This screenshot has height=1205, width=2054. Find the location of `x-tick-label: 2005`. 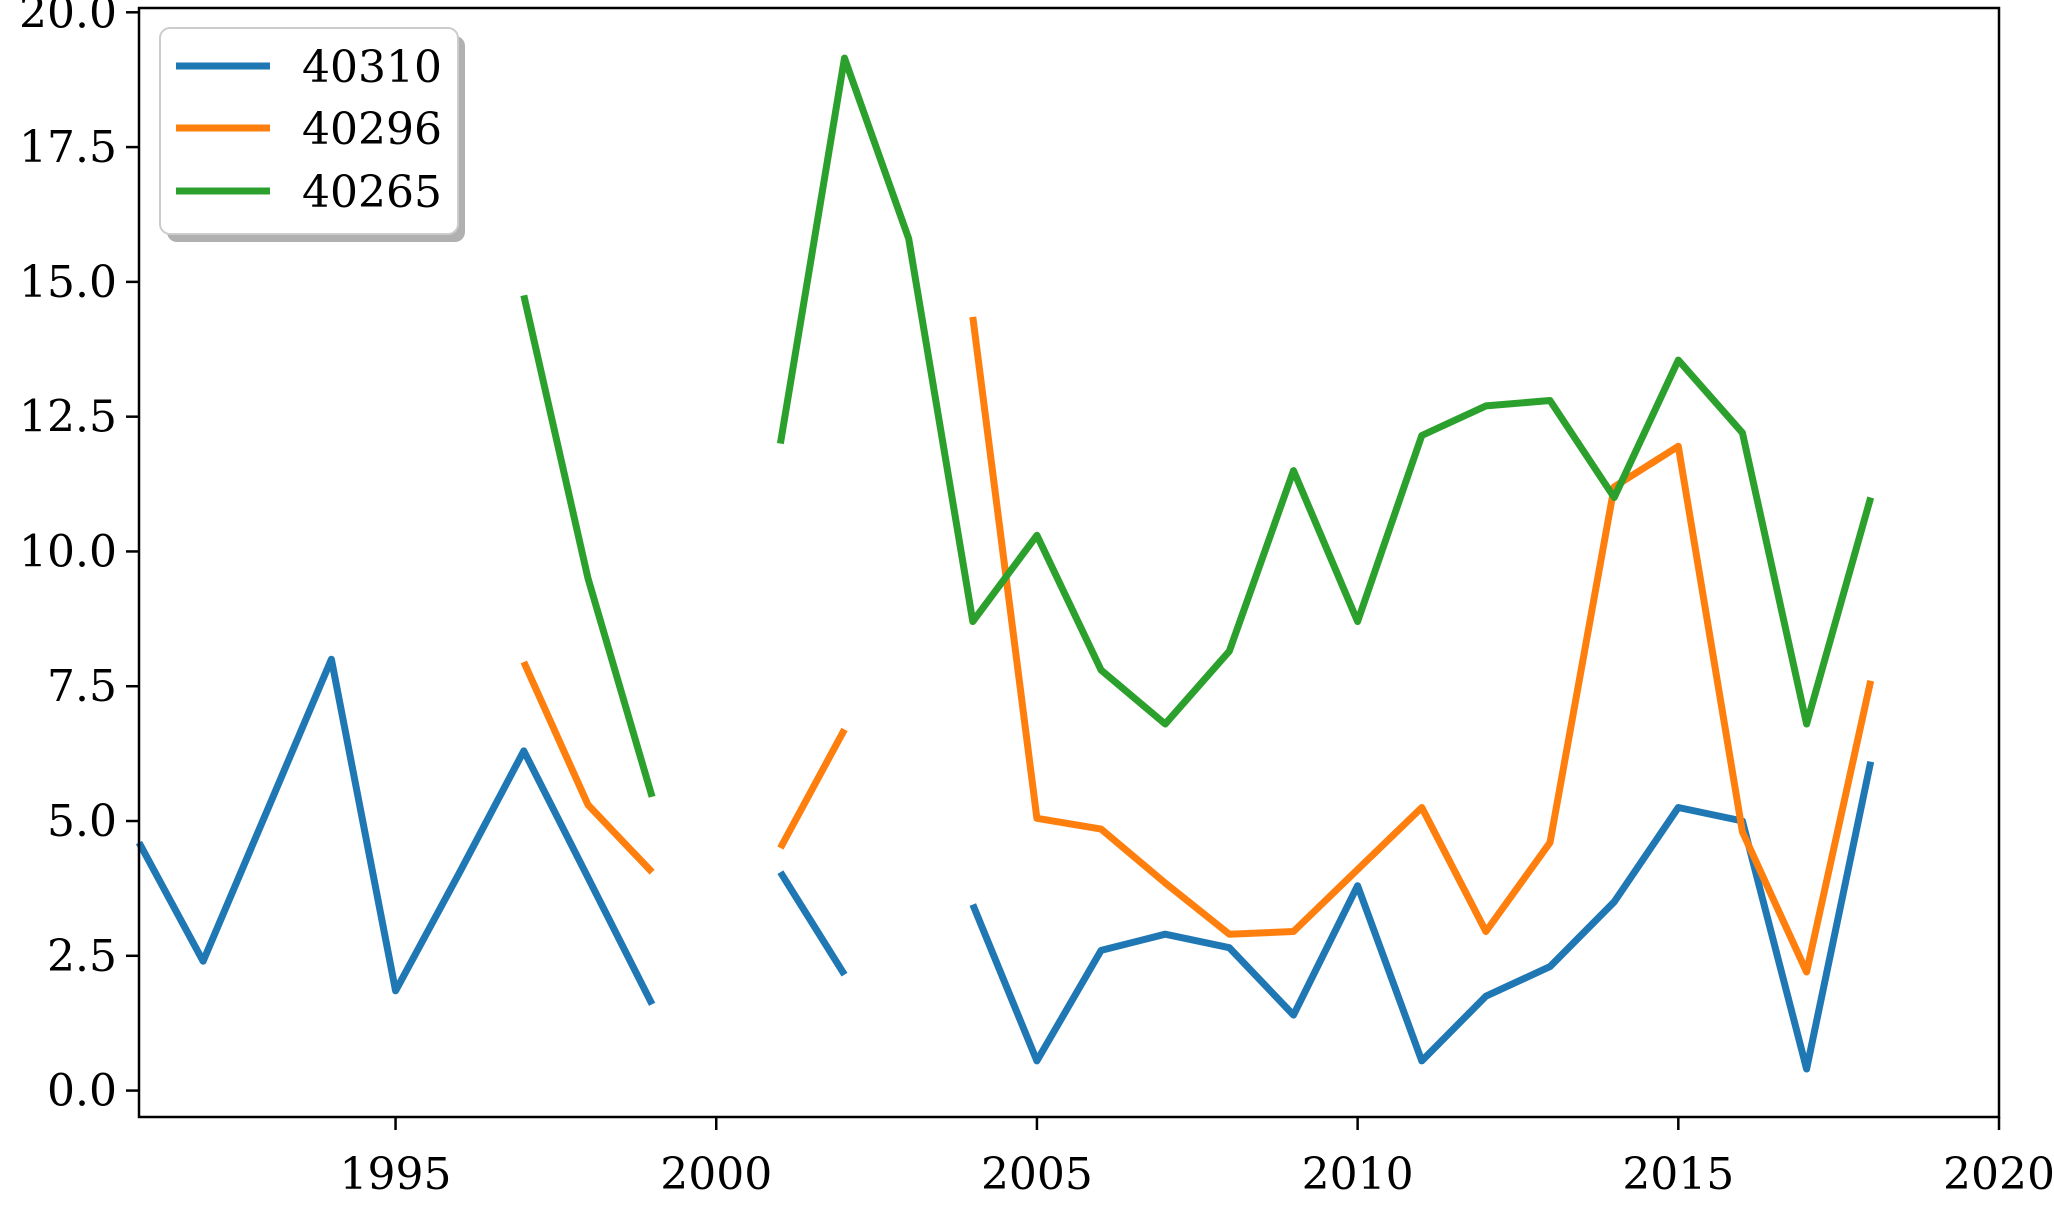

x-tick-label: 2005 is located at coordinates (1037, 1174).